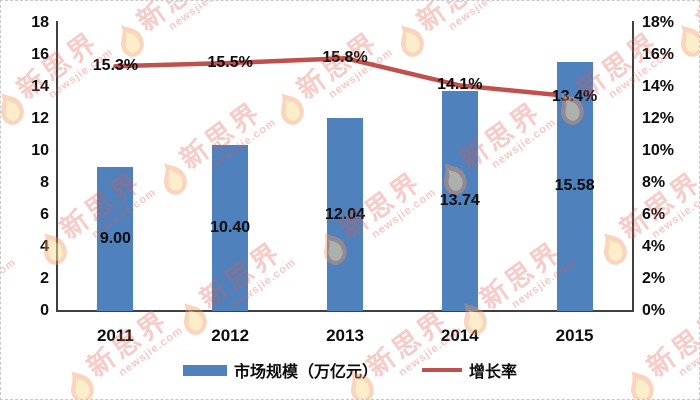  I want to click on right-axis-tick: 0%, so click(654, 310).